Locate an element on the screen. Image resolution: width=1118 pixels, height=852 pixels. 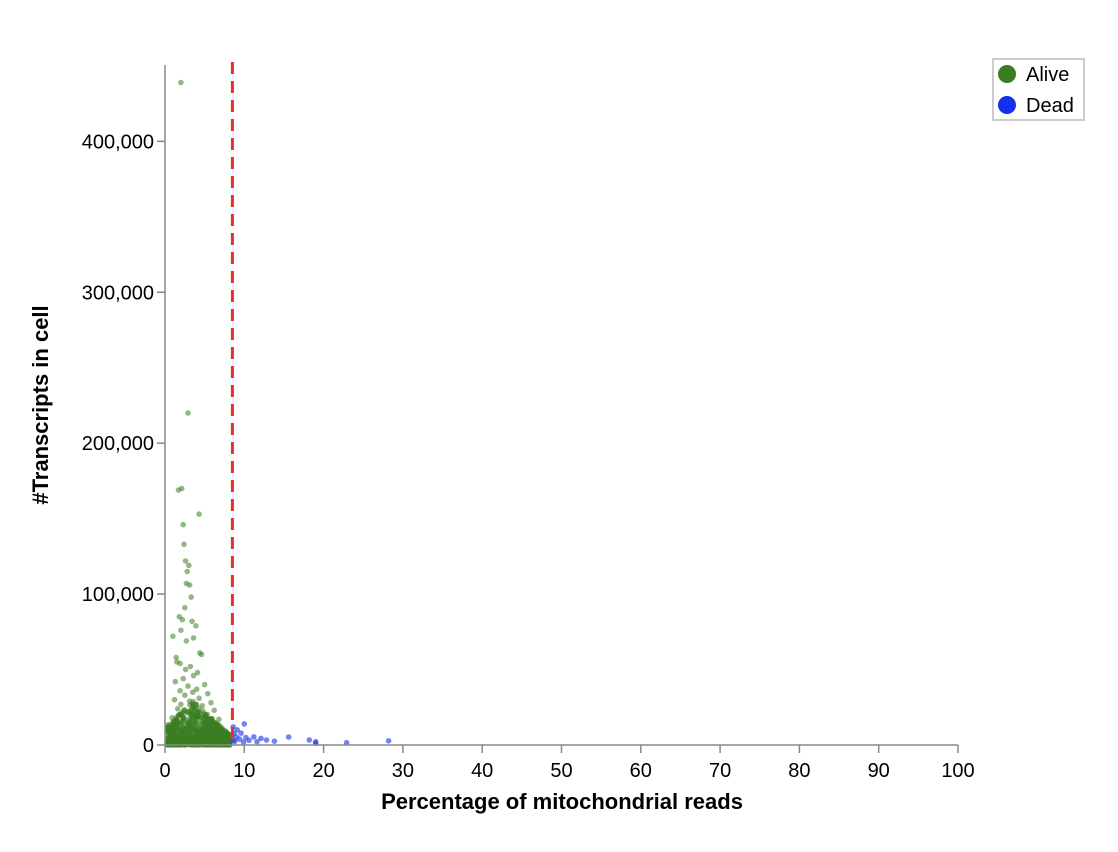
x-tick-label: 0 is located at coordinates (164, 771).